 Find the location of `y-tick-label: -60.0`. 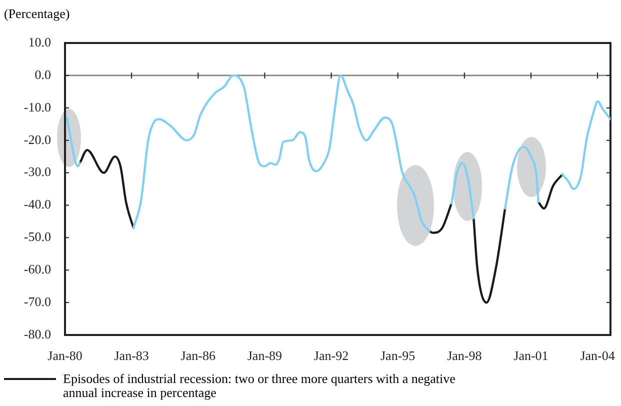

y-tick-label: -60.0 is located at coordinates (37, 269).